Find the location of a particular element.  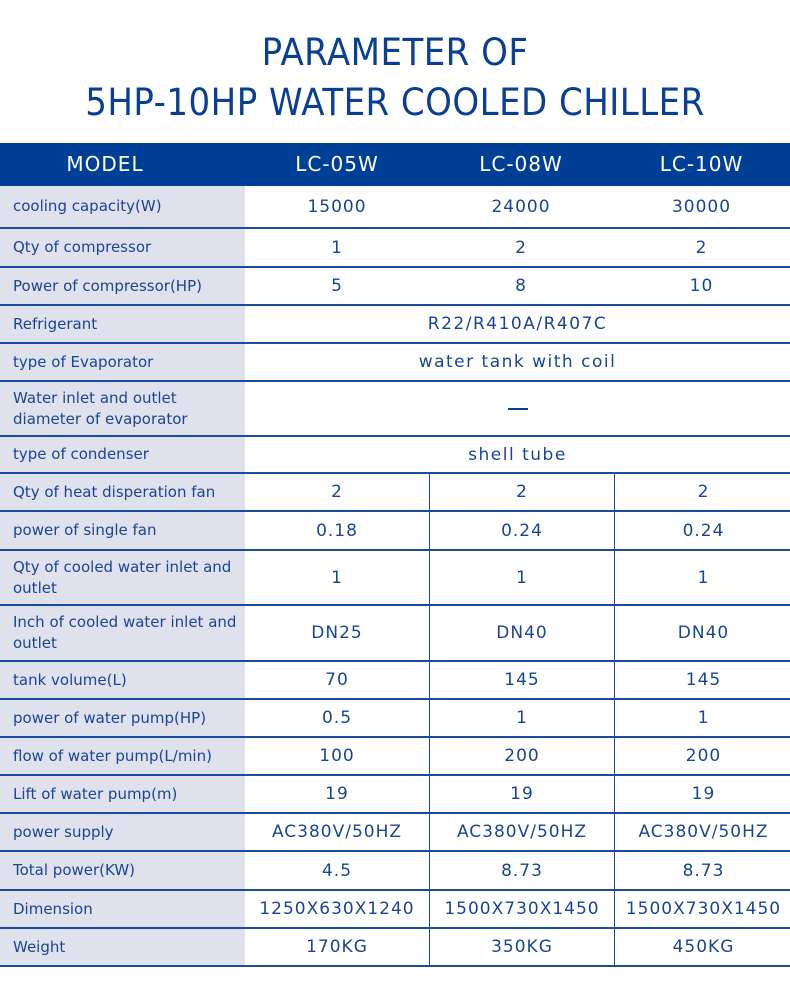

table-row: Weight 170KG 350KG 450KG is located at coordinates (395, 948).